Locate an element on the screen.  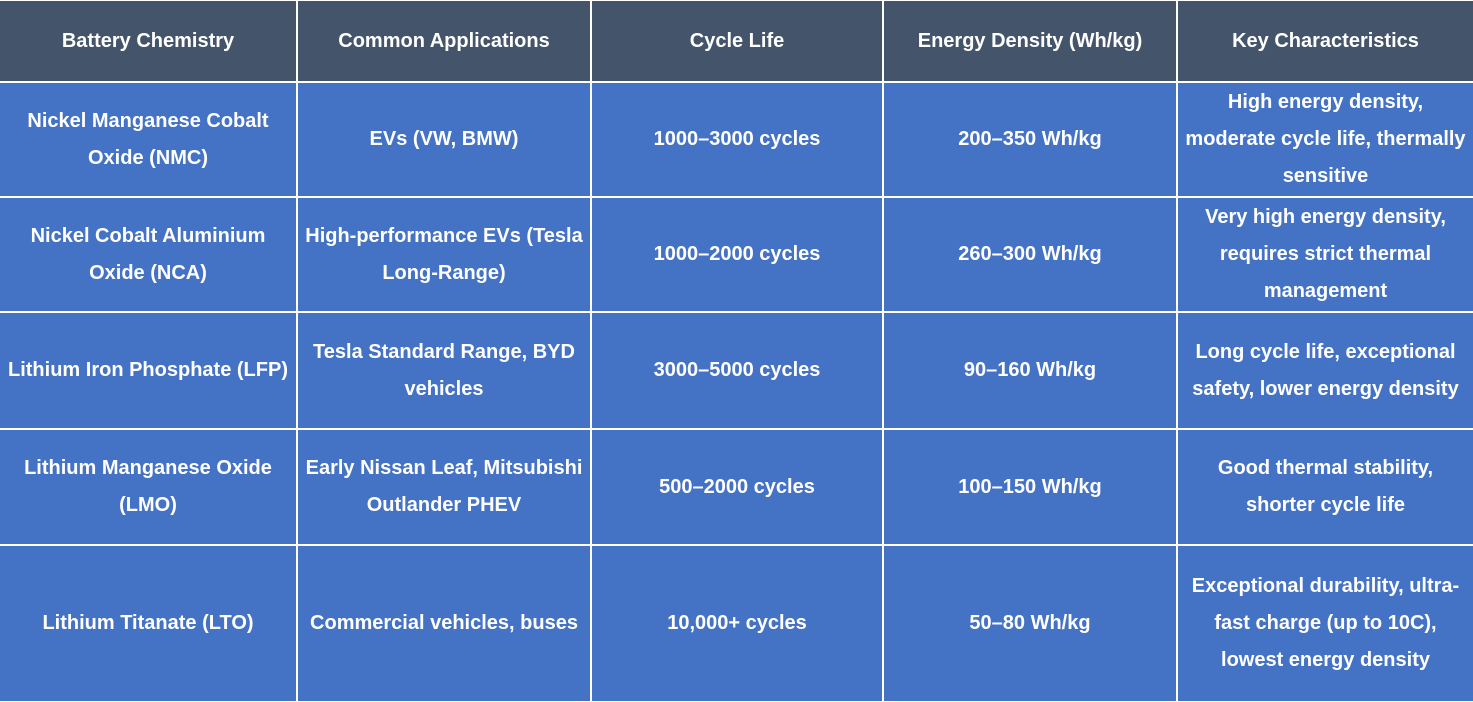
header-cell: Battery Chemistry is located at coordinates (148, 41).